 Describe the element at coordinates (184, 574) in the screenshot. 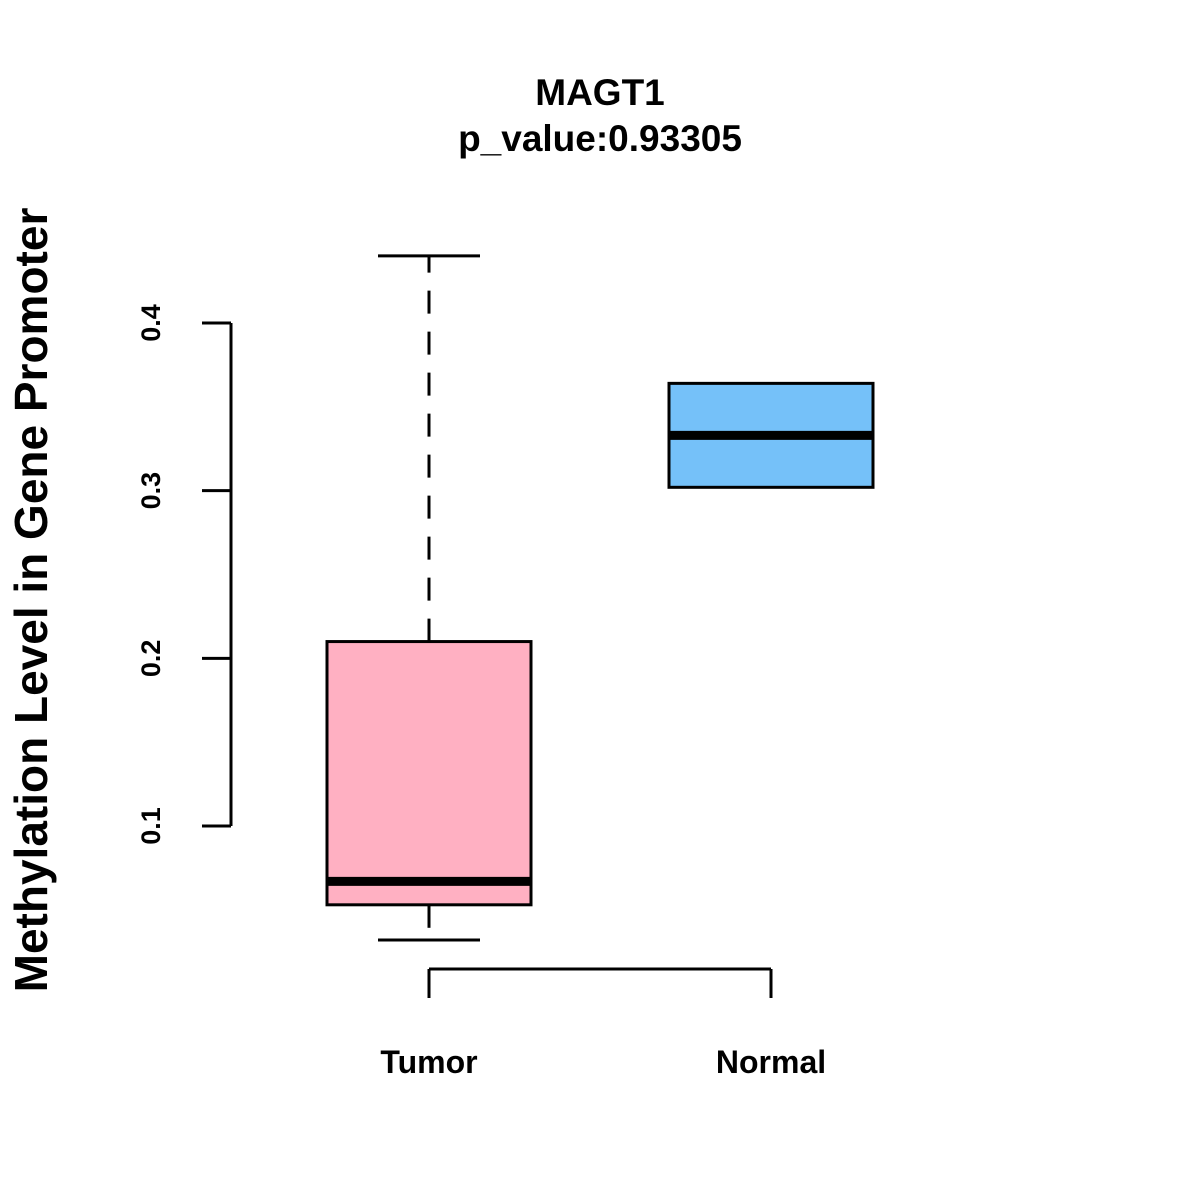

I see `y-axis: 0.1 0.2 0.3 0.4` at that location.